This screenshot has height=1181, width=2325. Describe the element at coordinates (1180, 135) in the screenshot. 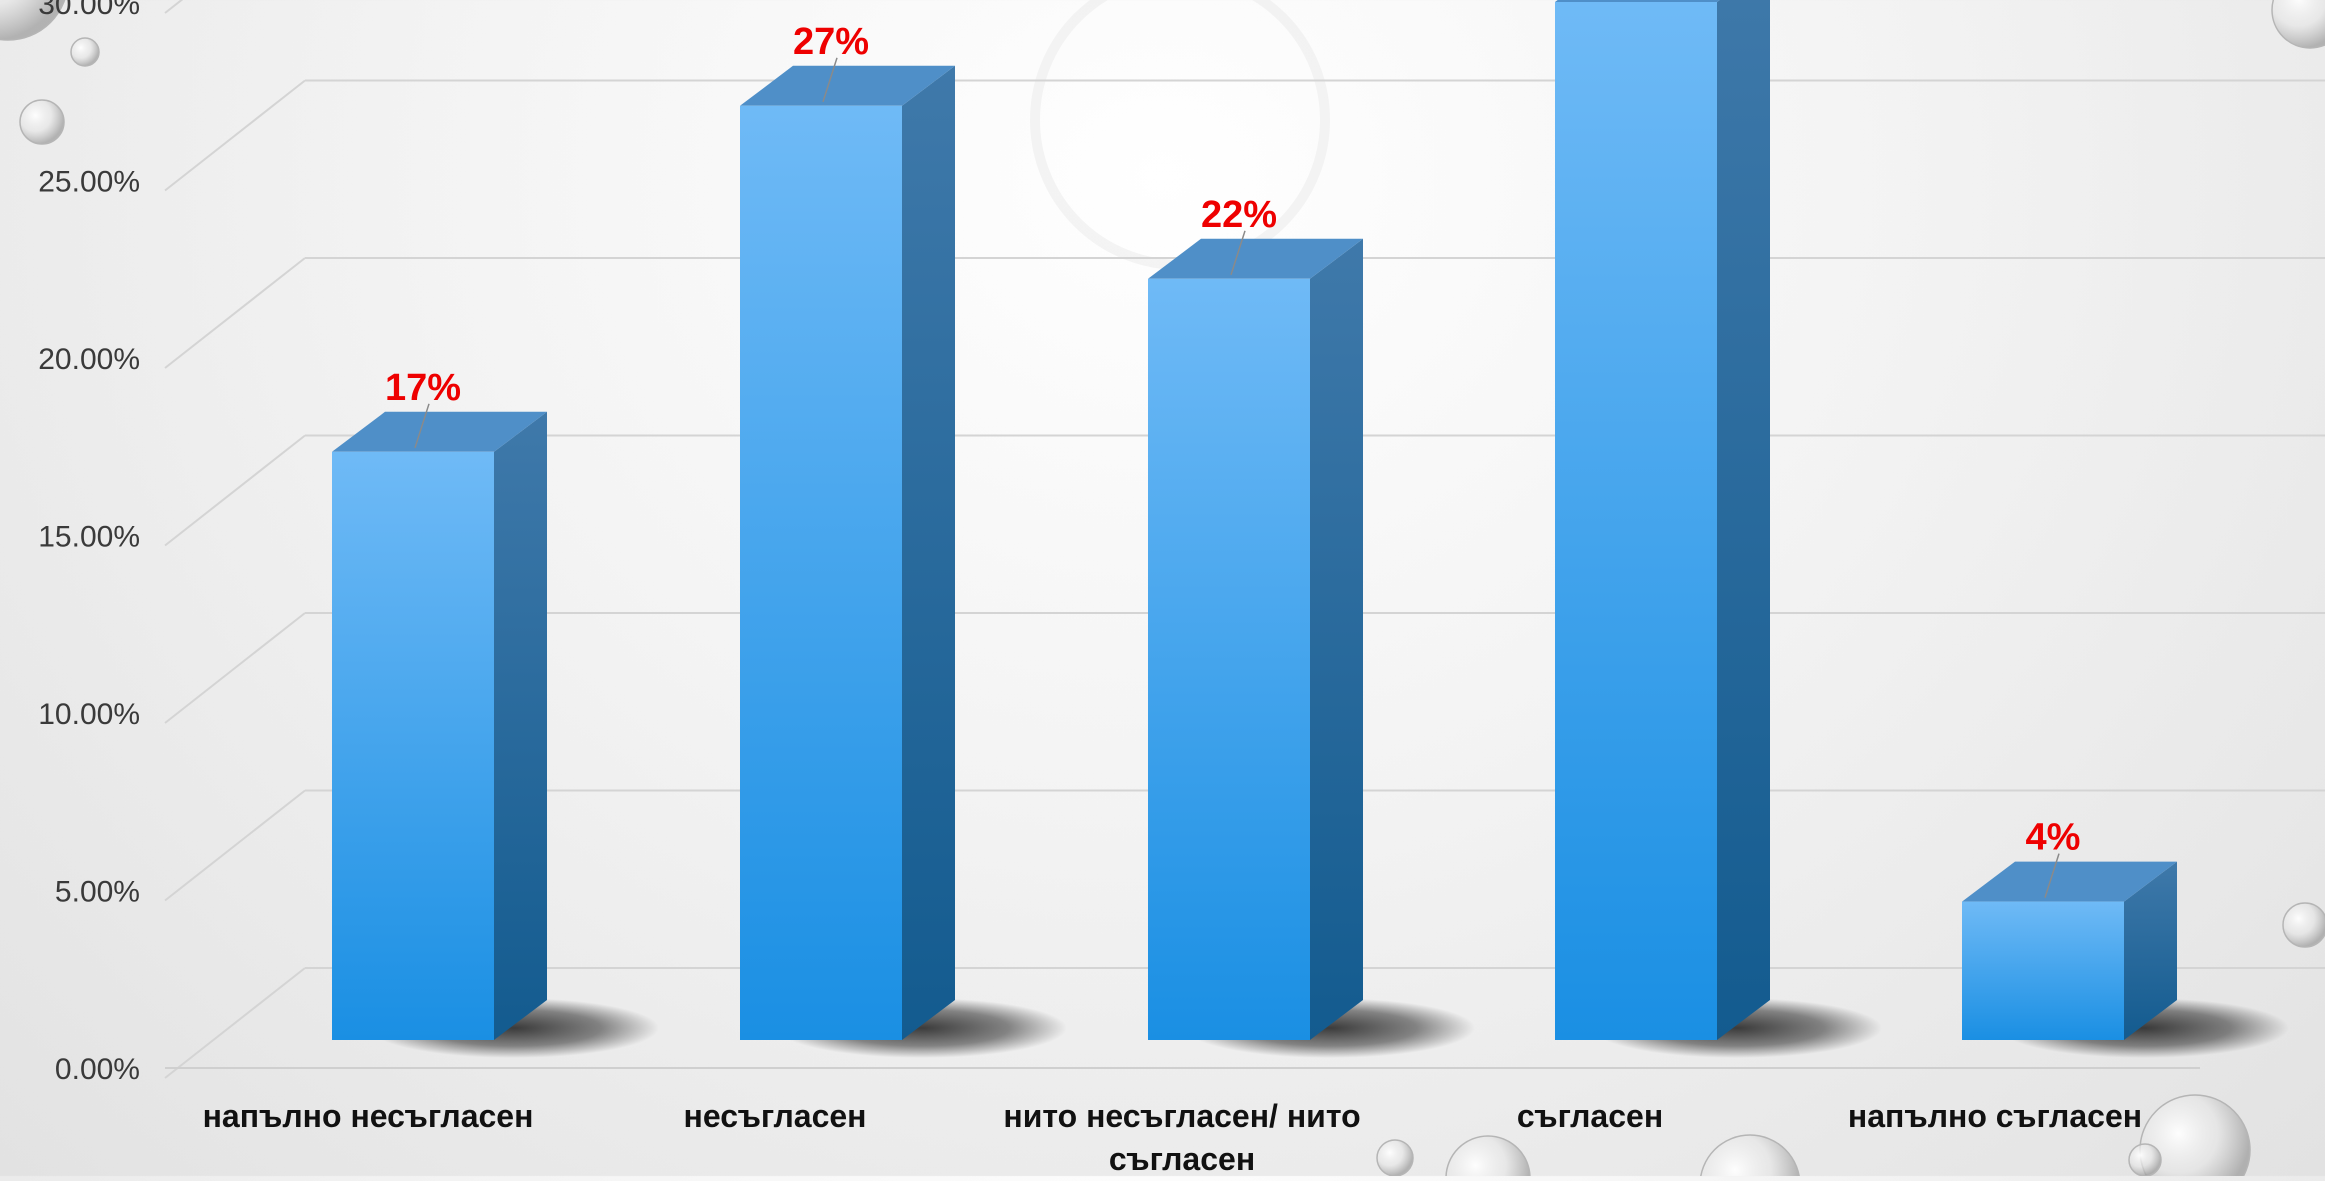

I see `watermark-ring` at that location.